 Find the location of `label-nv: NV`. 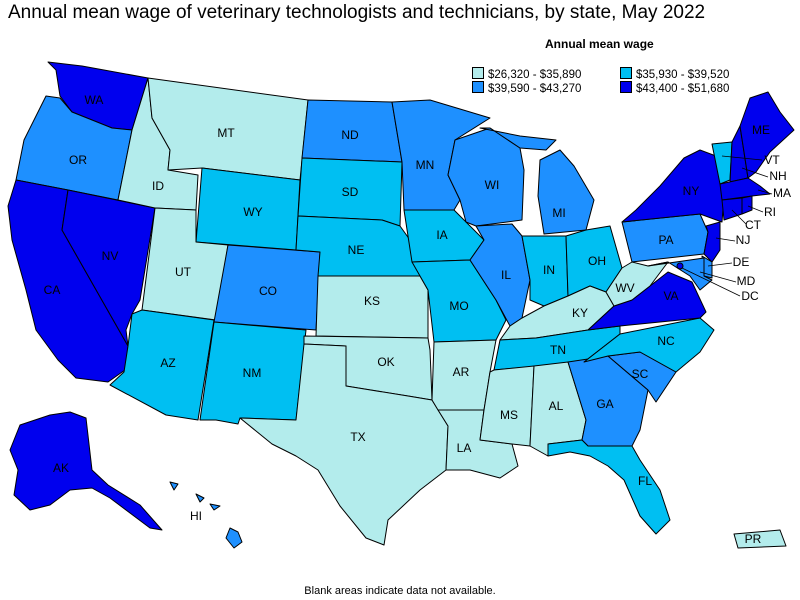

label-nv: NV is located at coordinates (110, 256).